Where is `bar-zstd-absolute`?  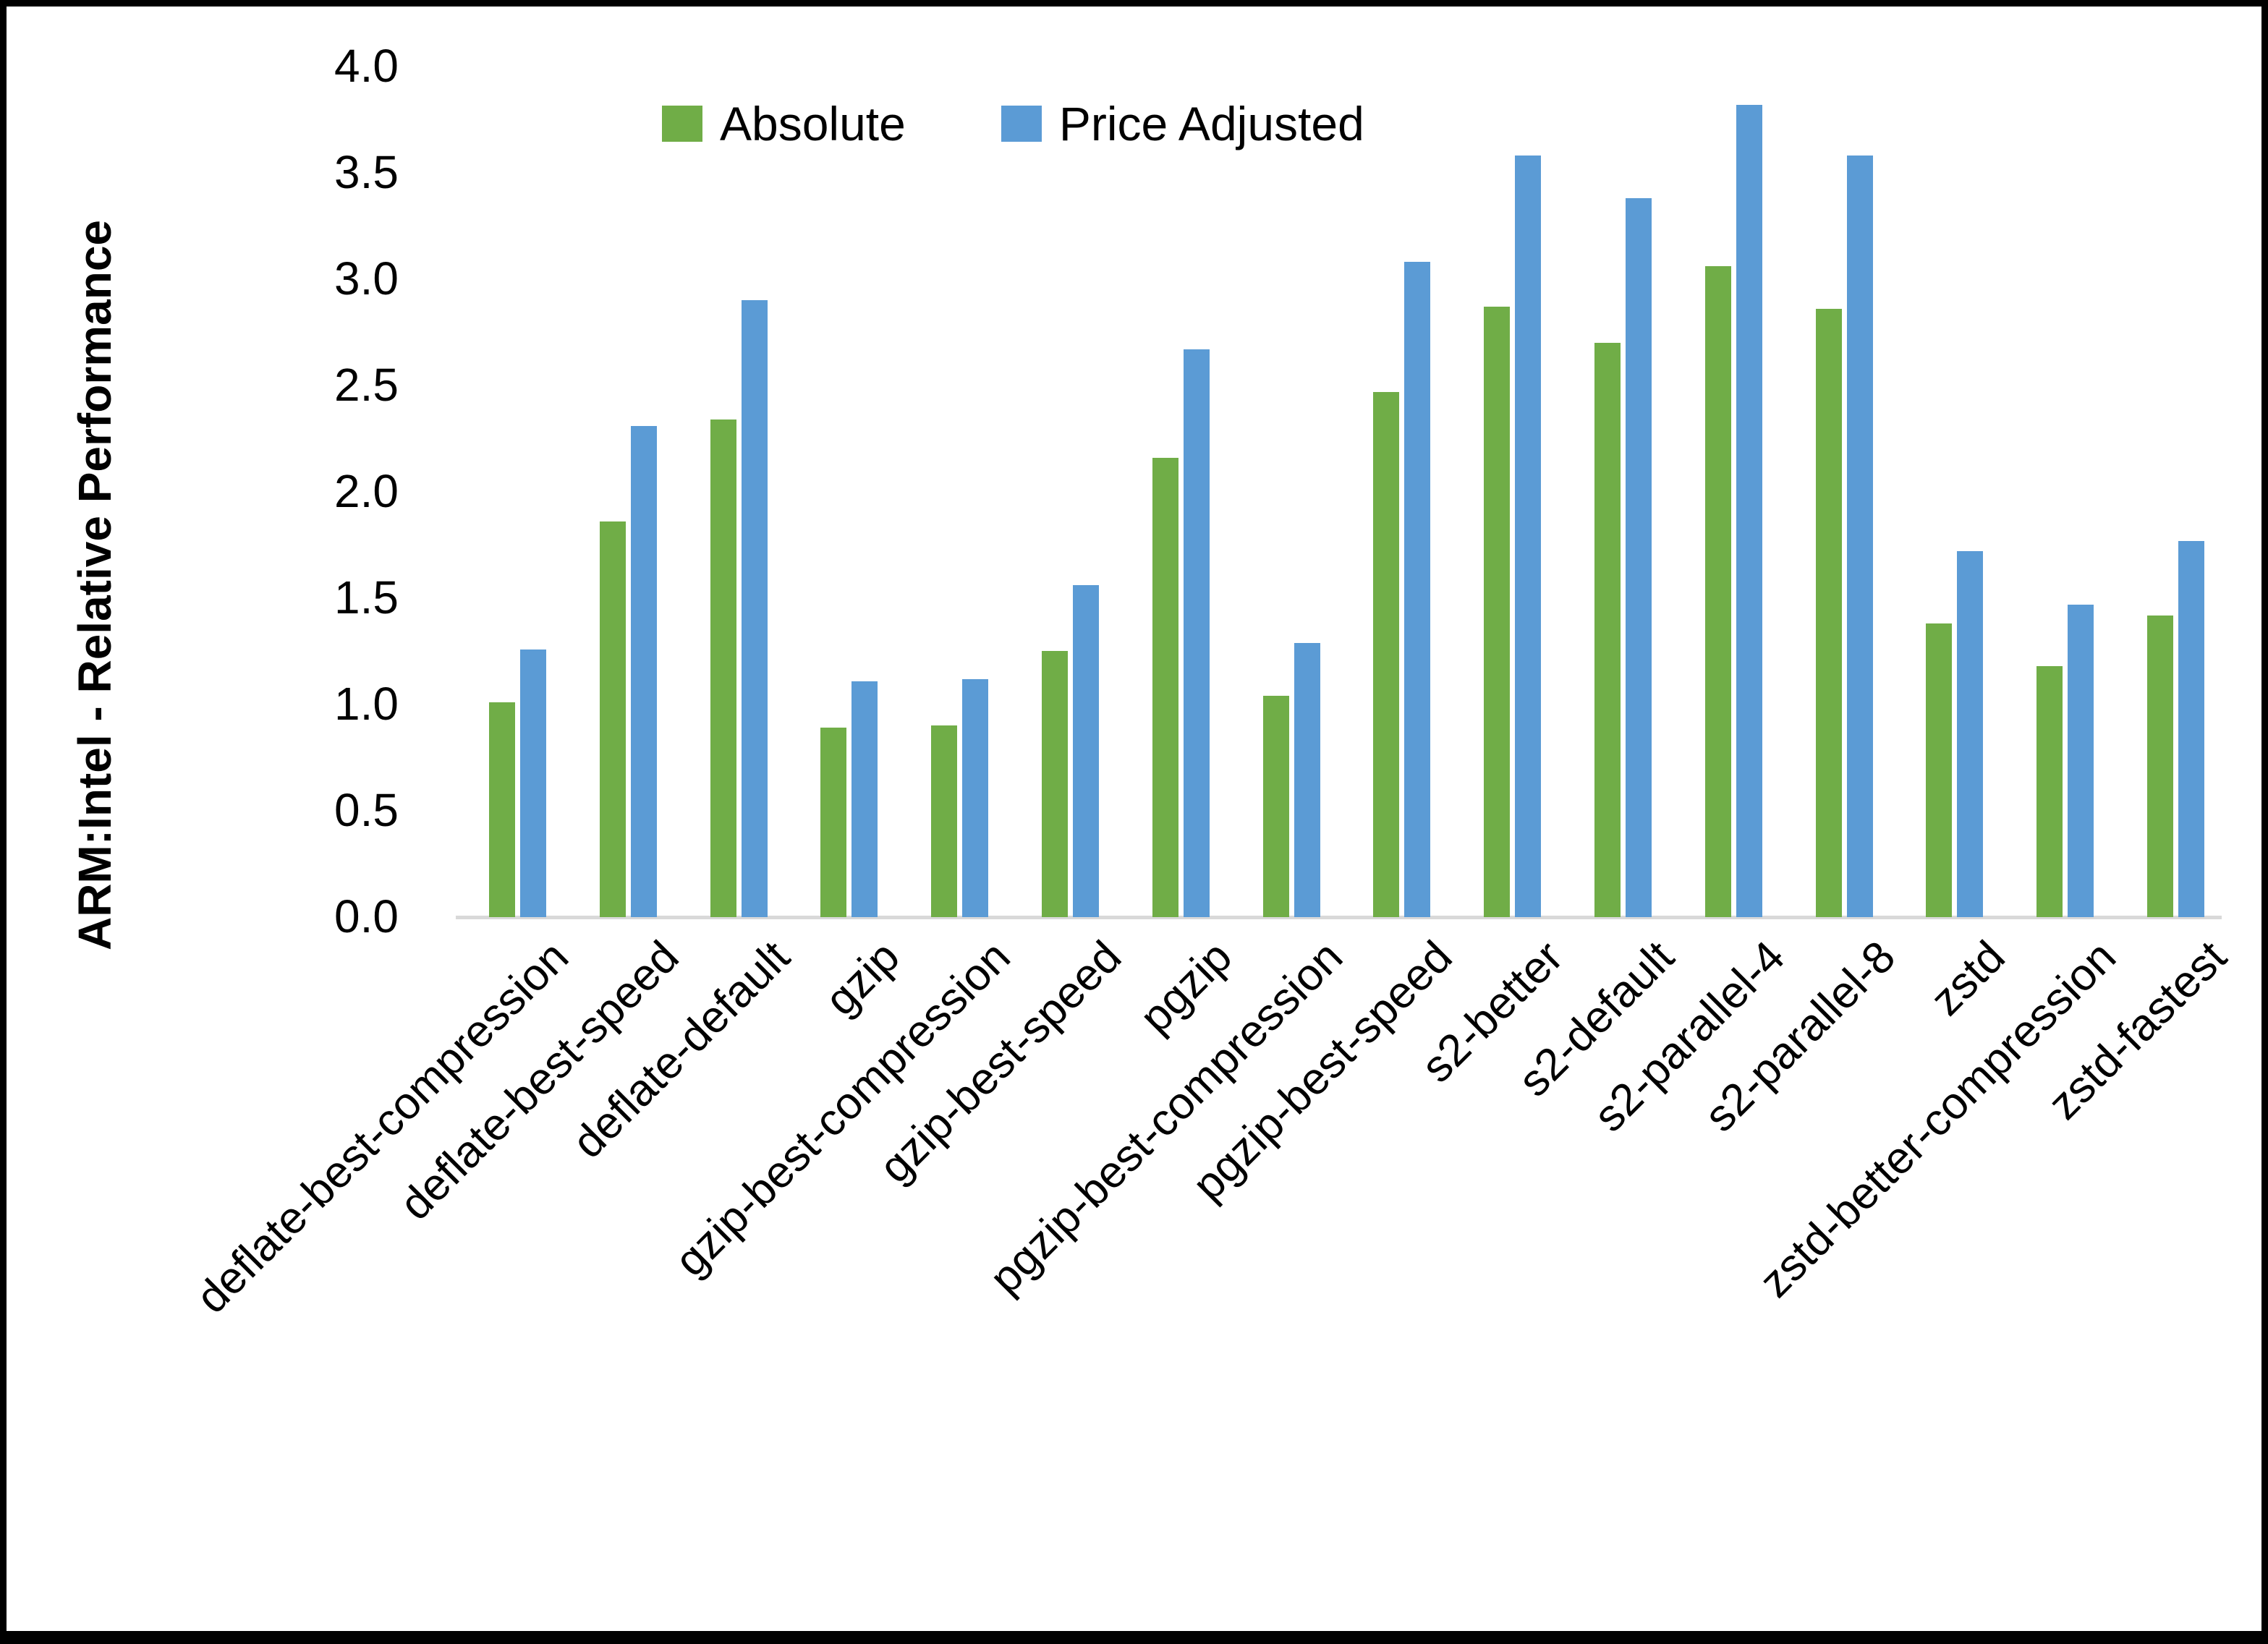 bar-zstd-absolute is located at coordinates (1939, 770).